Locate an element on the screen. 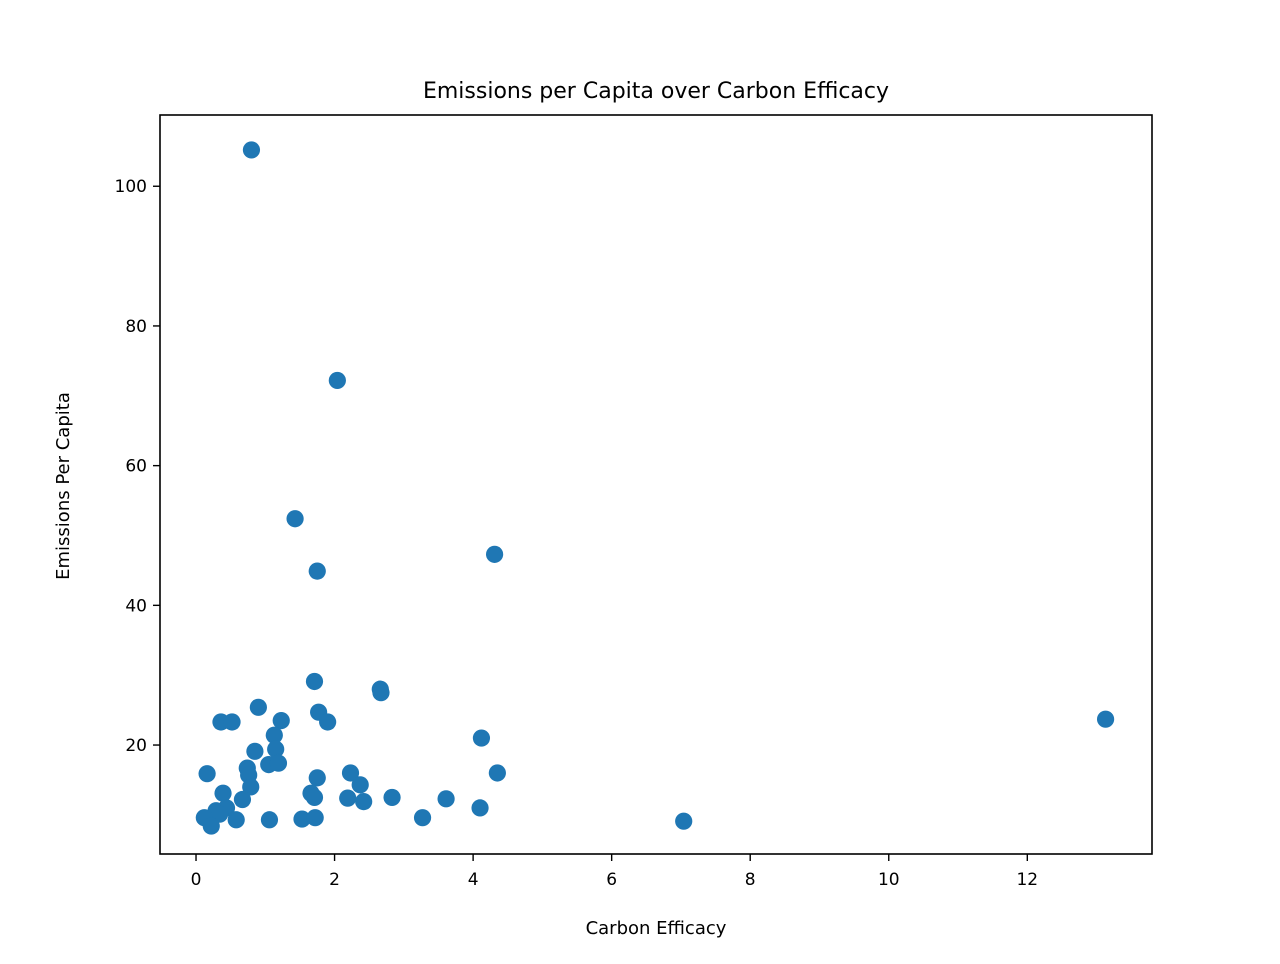 This screenshot has height=964, width=1280. x-tick-label: 2 is located at coordinates (334, 880).